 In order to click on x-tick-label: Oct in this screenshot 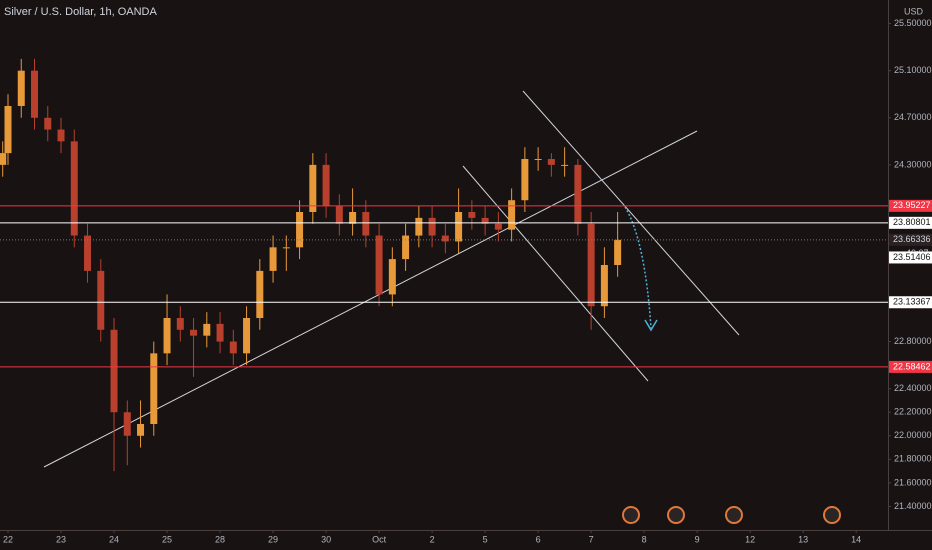, I will do `click(379, 539)`.